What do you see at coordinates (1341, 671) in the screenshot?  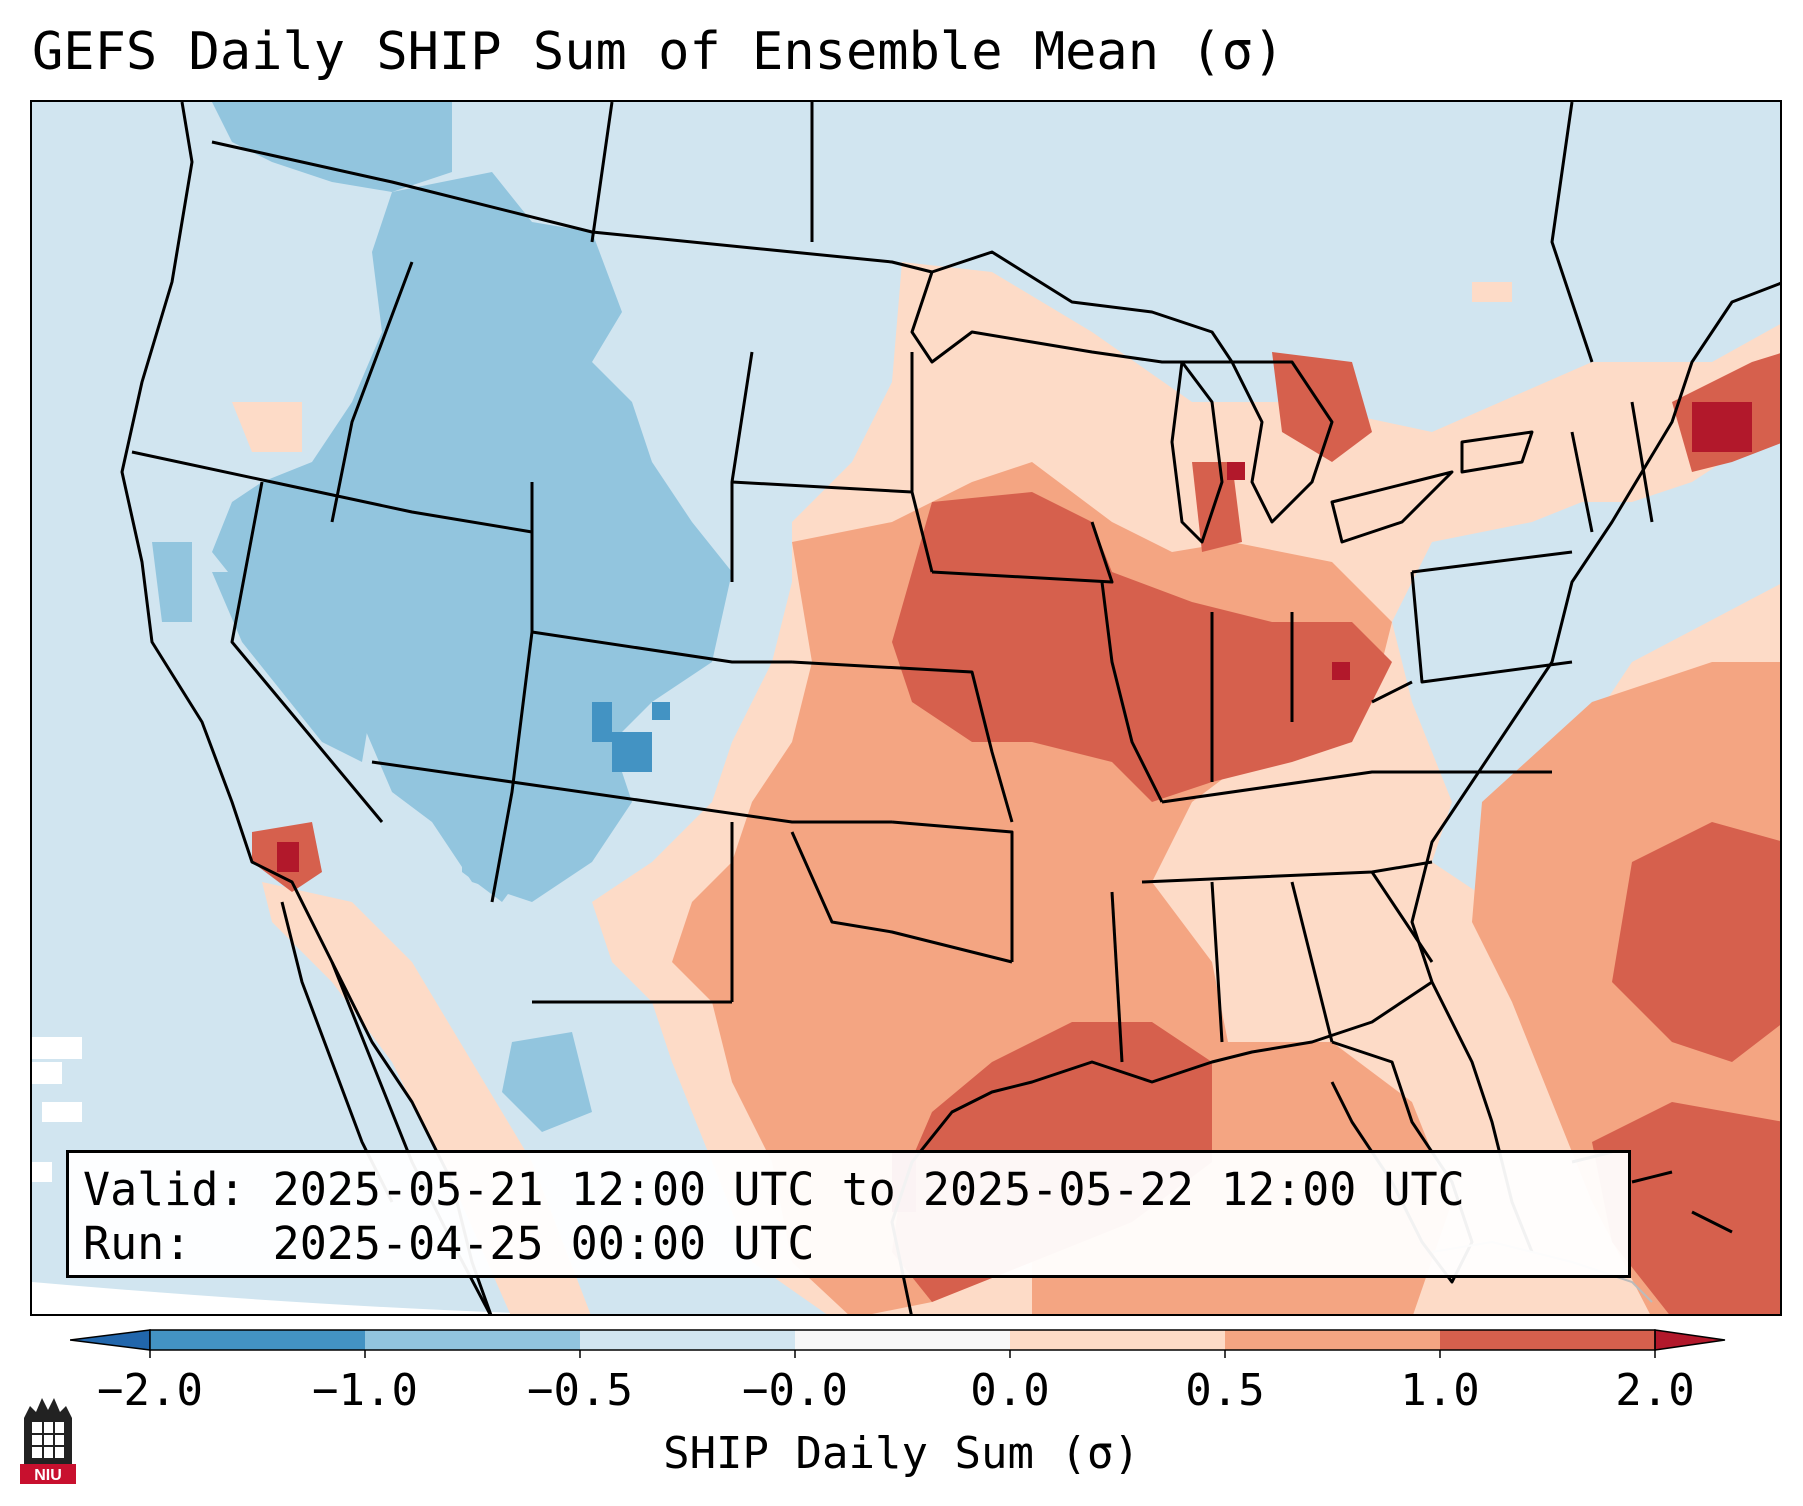 I see `extreme-positive-ohio` at bounding box center [1341, 671].